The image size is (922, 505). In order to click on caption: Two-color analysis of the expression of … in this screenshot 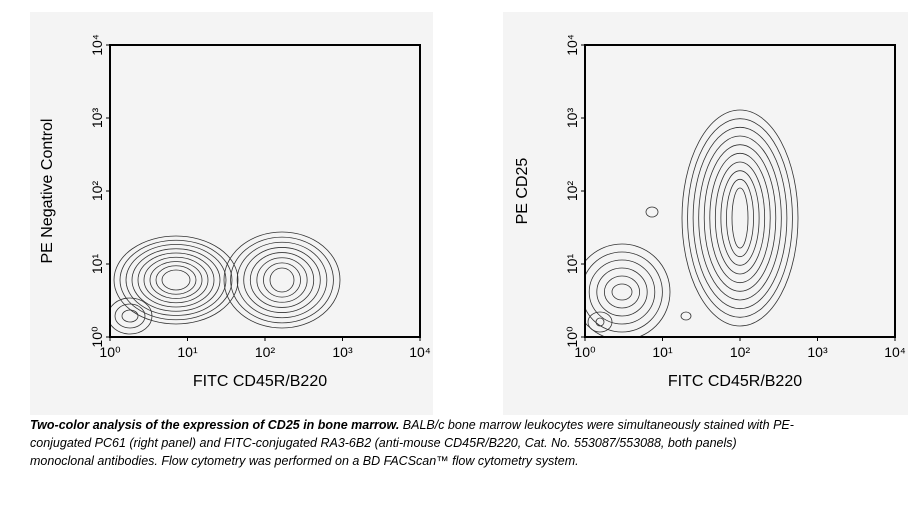, I will do `click(415, 443)`.